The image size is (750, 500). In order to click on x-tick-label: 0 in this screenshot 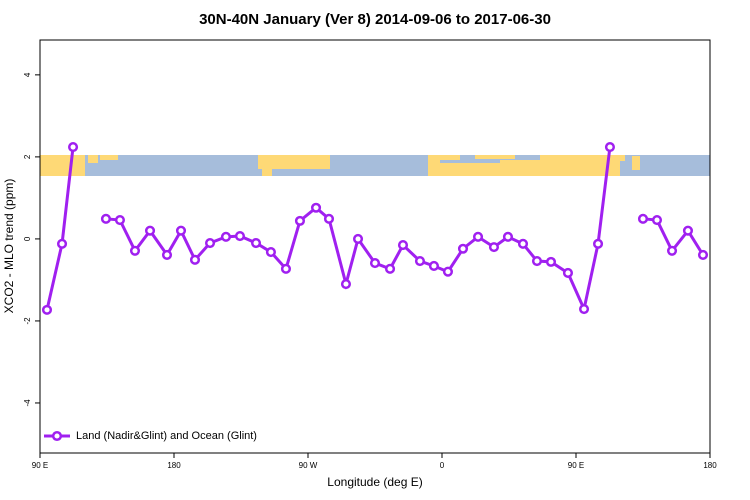, I will do `click(442, 465)`.